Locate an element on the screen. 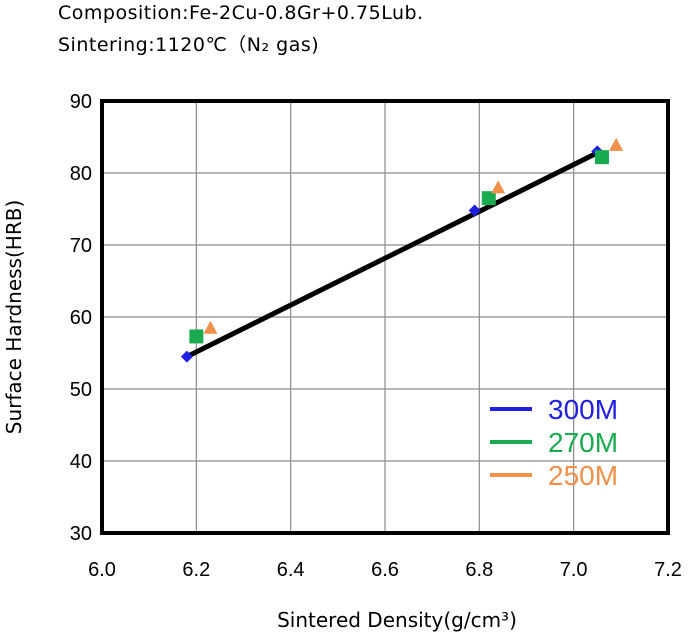  x-tick-label: 6.2 is located at coordinates (196, 570).